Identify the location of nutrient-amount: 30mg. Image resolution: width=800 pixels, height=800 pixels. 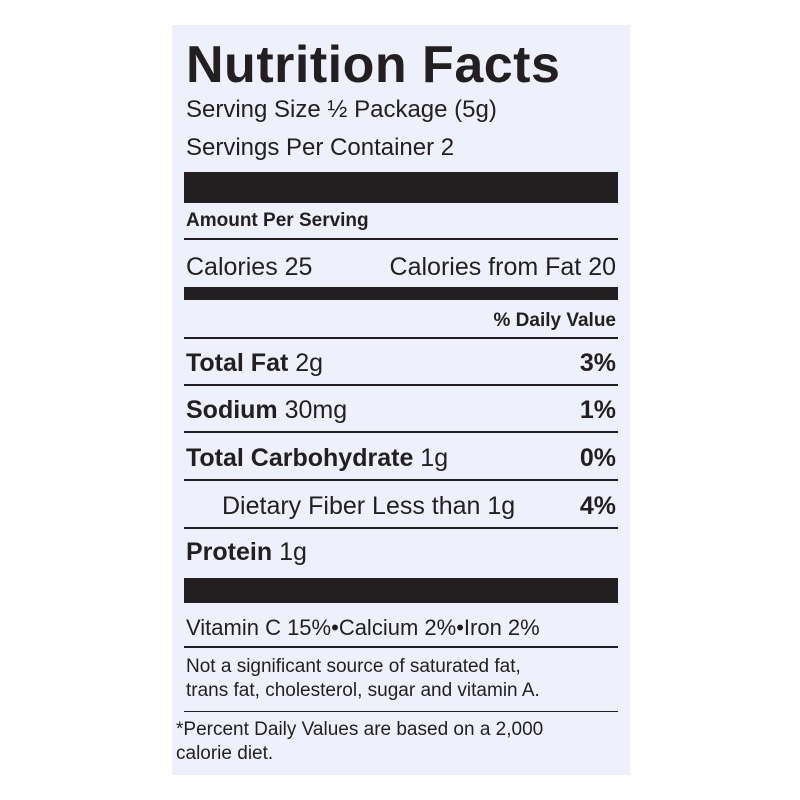
(316, 410).